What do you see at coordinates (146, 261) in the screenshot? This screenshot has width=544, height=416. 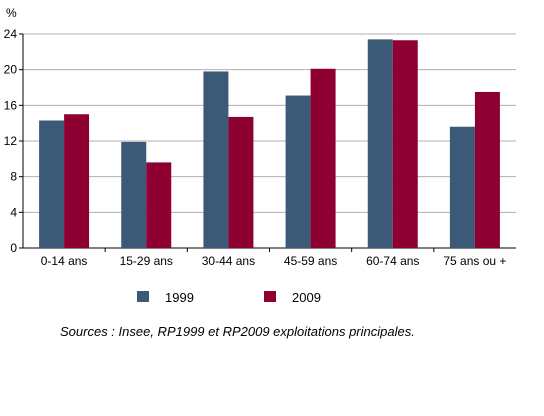 I see `category-label: 15-29 ans` at bounding box center [146, 261].